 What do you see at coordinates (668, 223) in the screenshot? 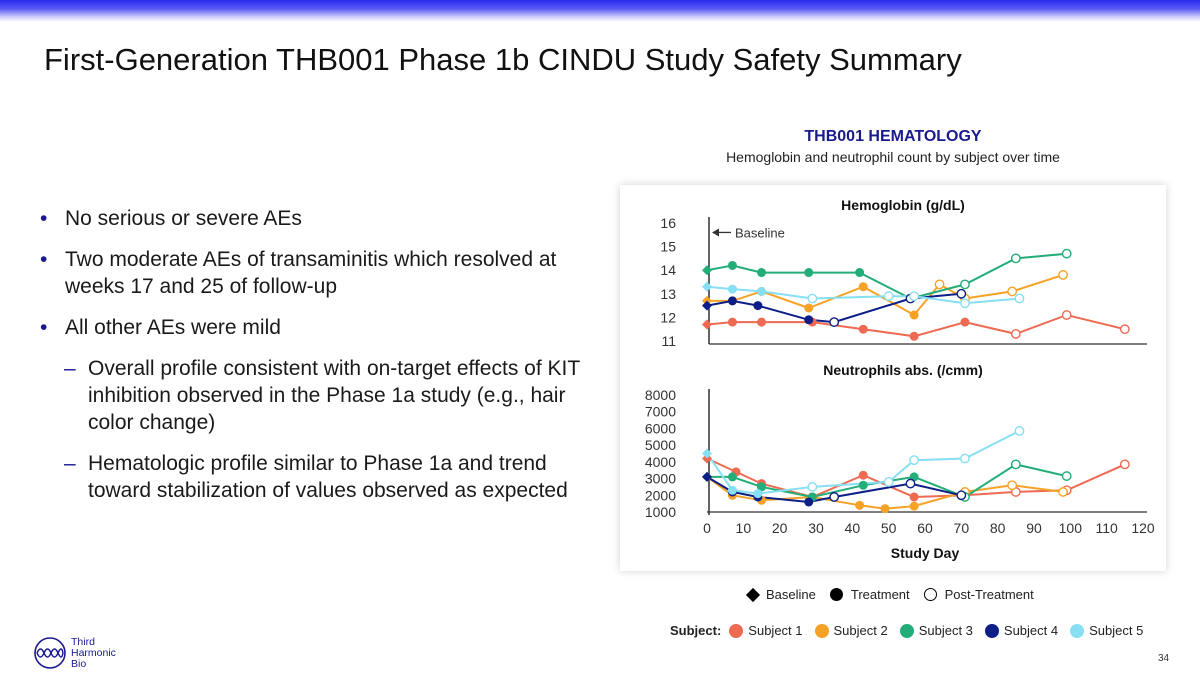
I see `y-tick-label: 16` at bounding box center [668, 223].